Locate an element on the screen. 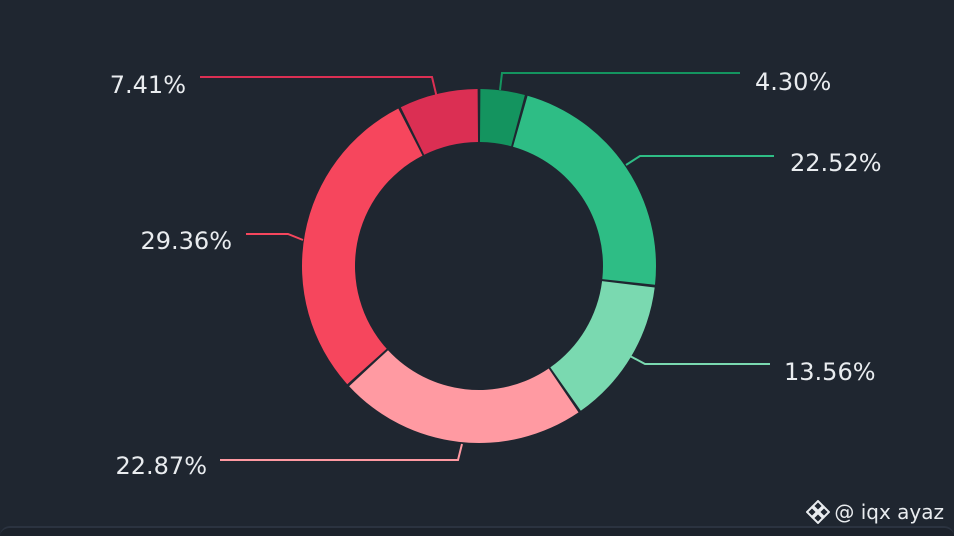 The height and width of the screenshot is (536, 954). binance-logo-icon is located at coordinates (818, 512).